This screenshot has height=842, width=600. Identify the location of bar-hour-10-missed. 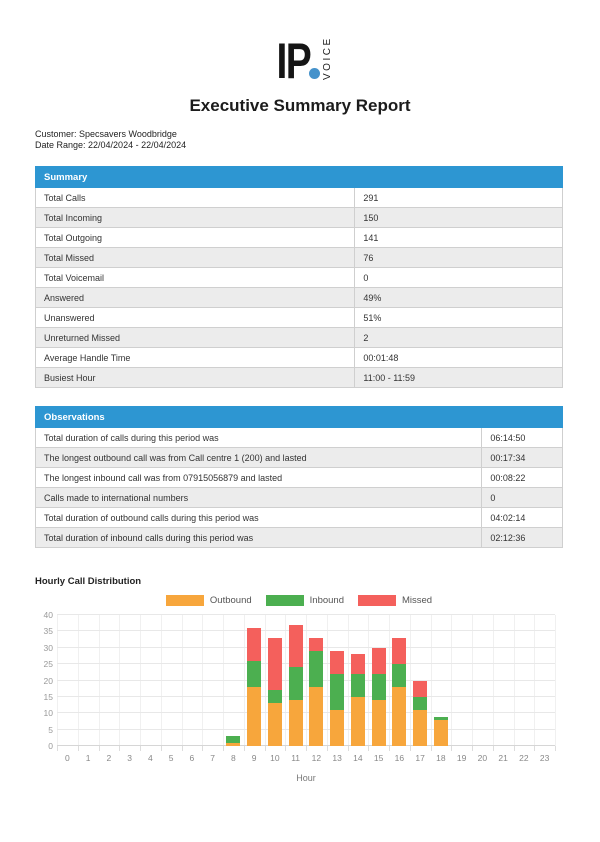
(274, 664).